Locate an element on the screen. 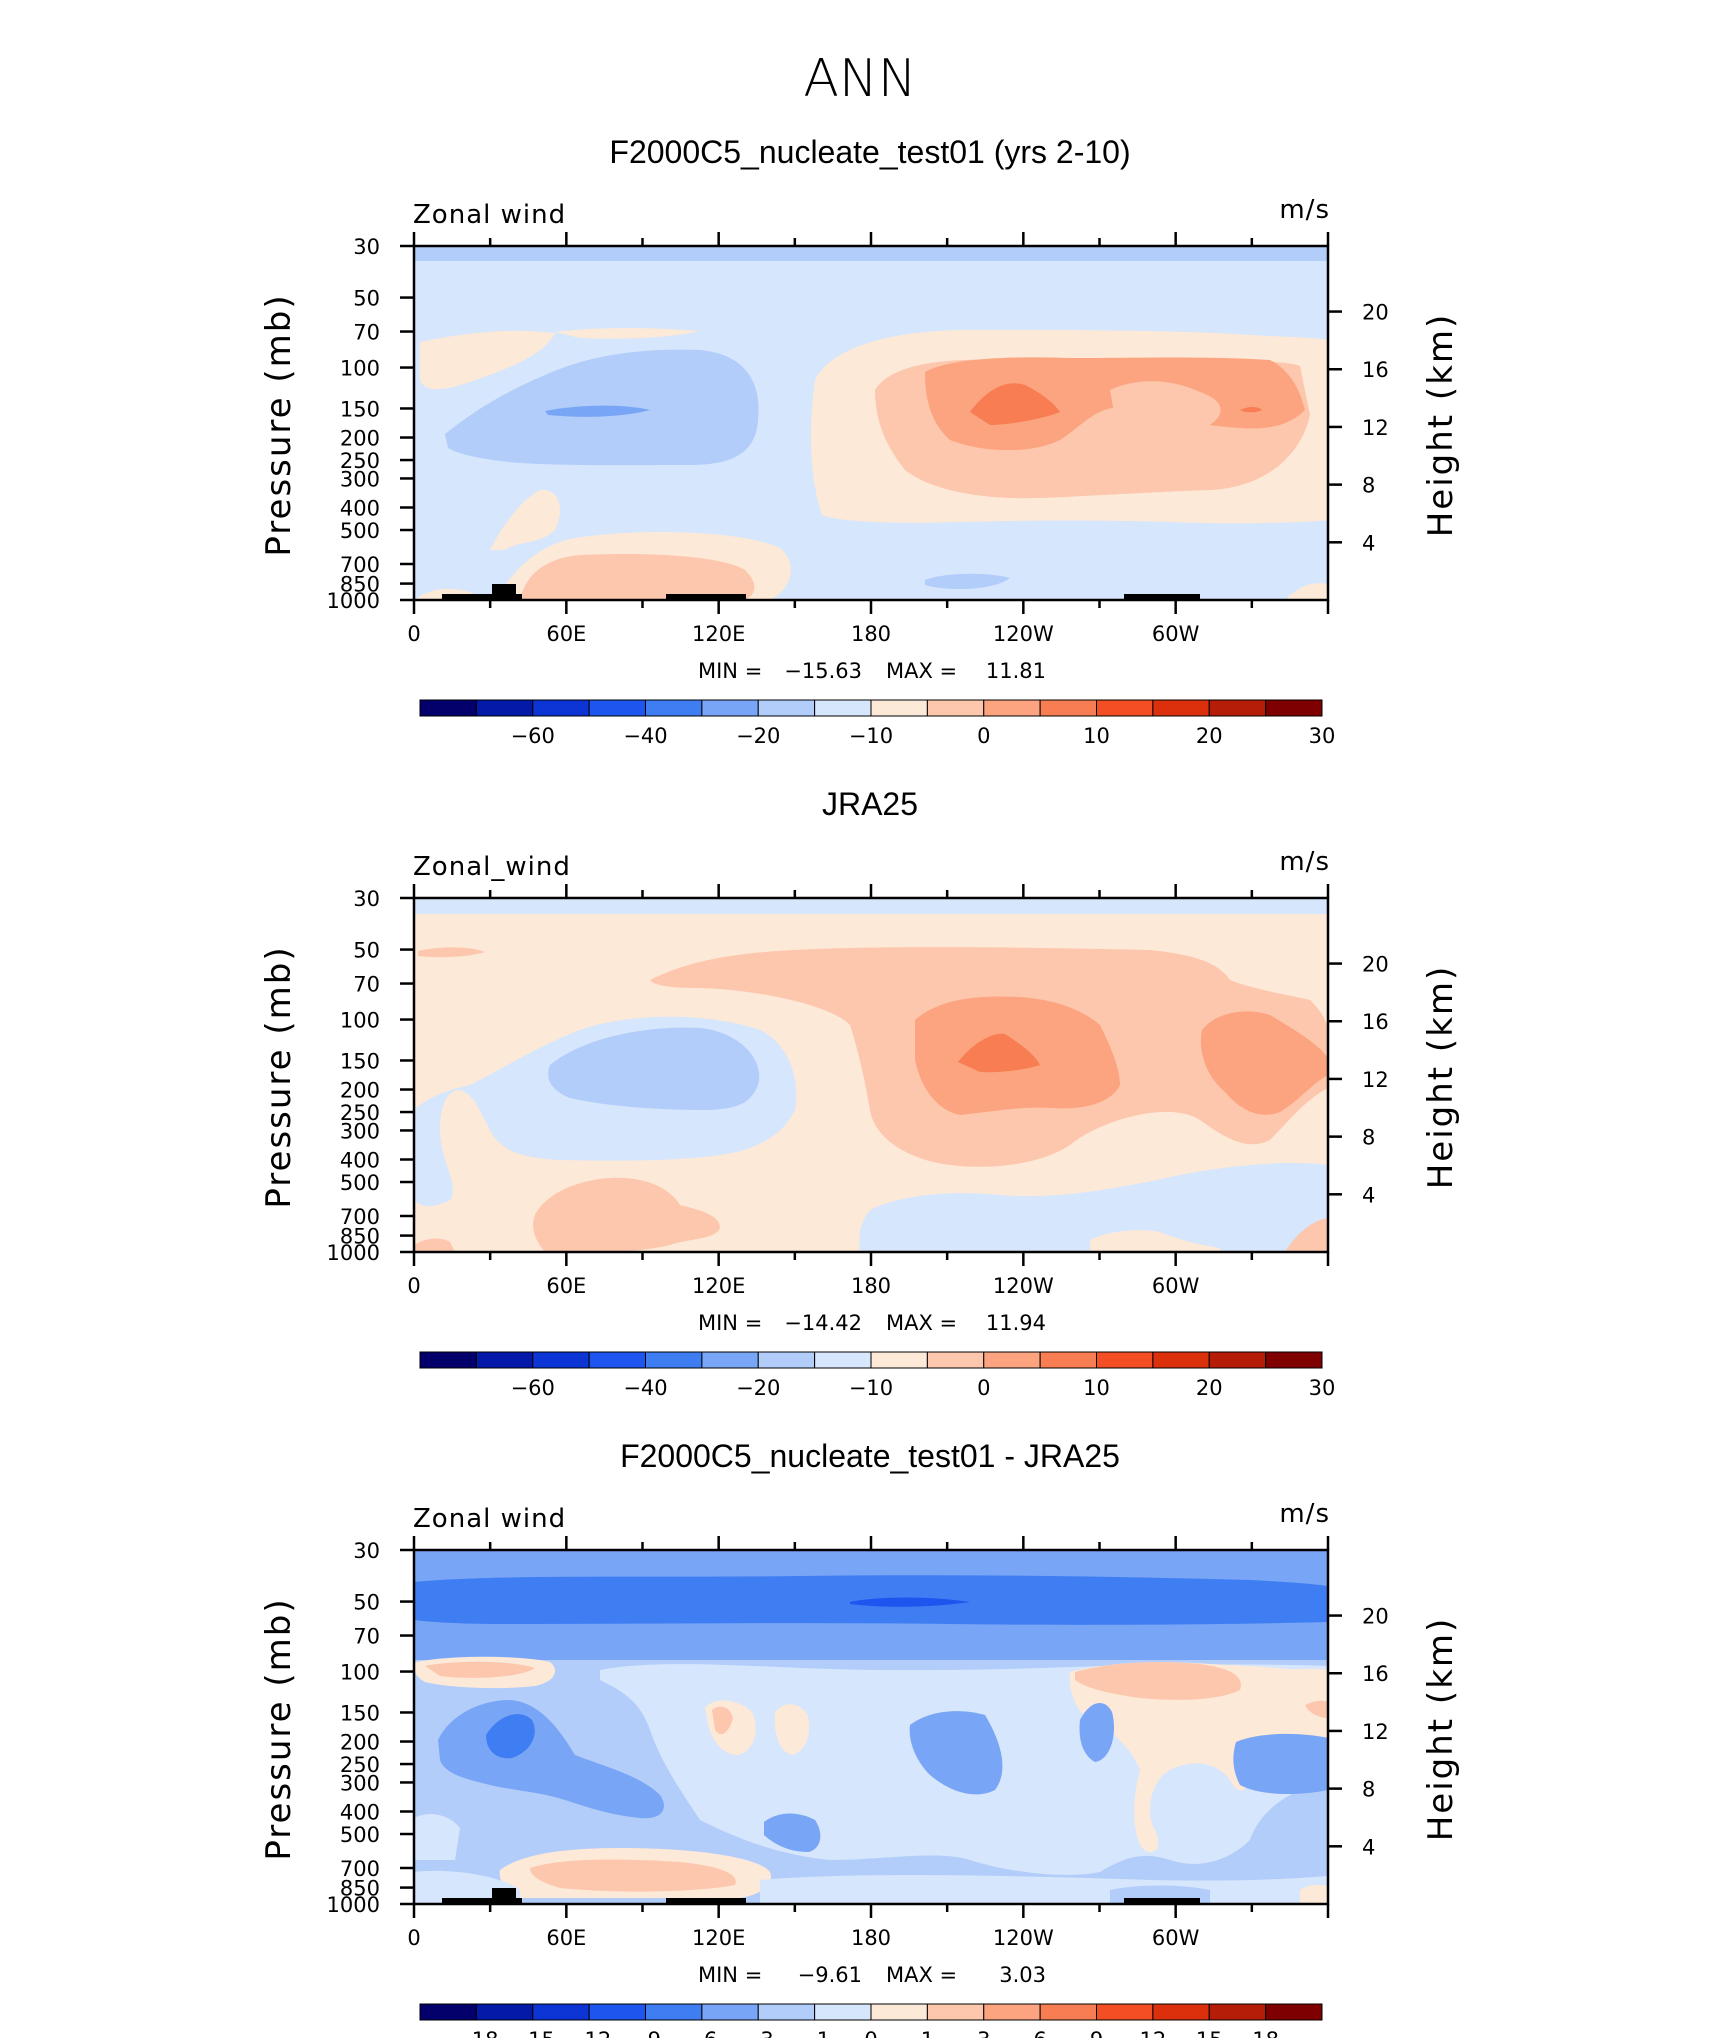 The image size is (1710, 2043). y-tick-label: 200 is located at coordinates (360, 1091).